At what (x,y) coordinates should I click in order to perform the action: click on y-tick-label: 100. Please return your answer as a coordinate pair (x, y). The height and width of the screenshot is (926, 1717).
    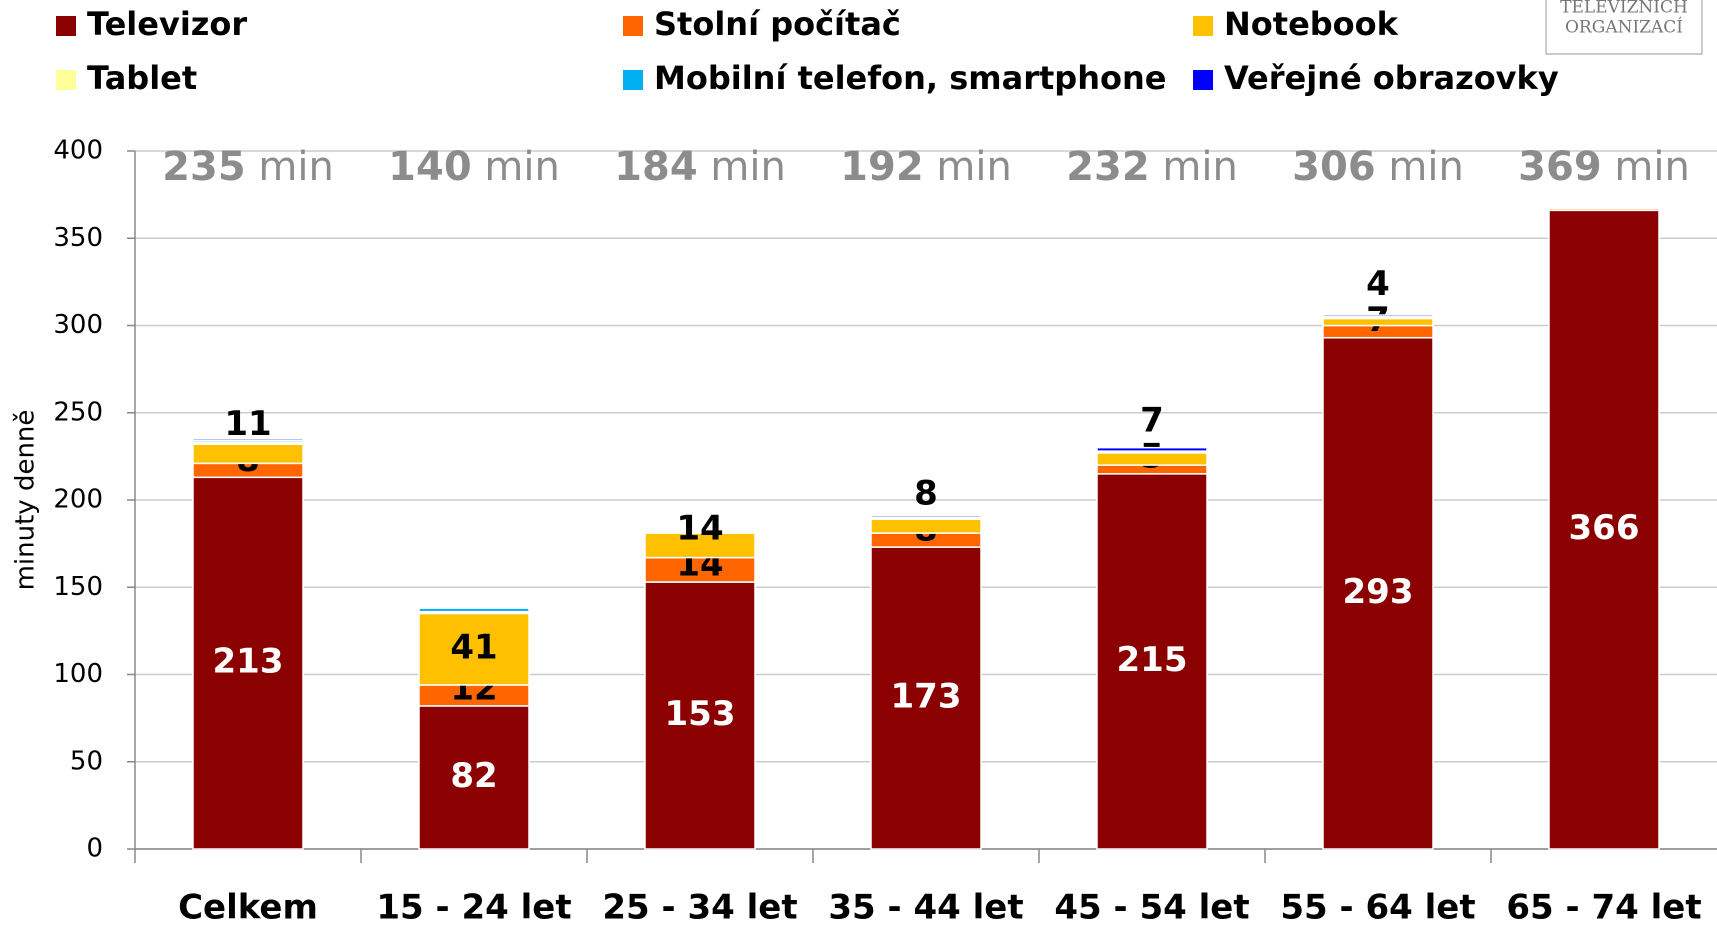
    Looking at the image, I should click on (78, 674).